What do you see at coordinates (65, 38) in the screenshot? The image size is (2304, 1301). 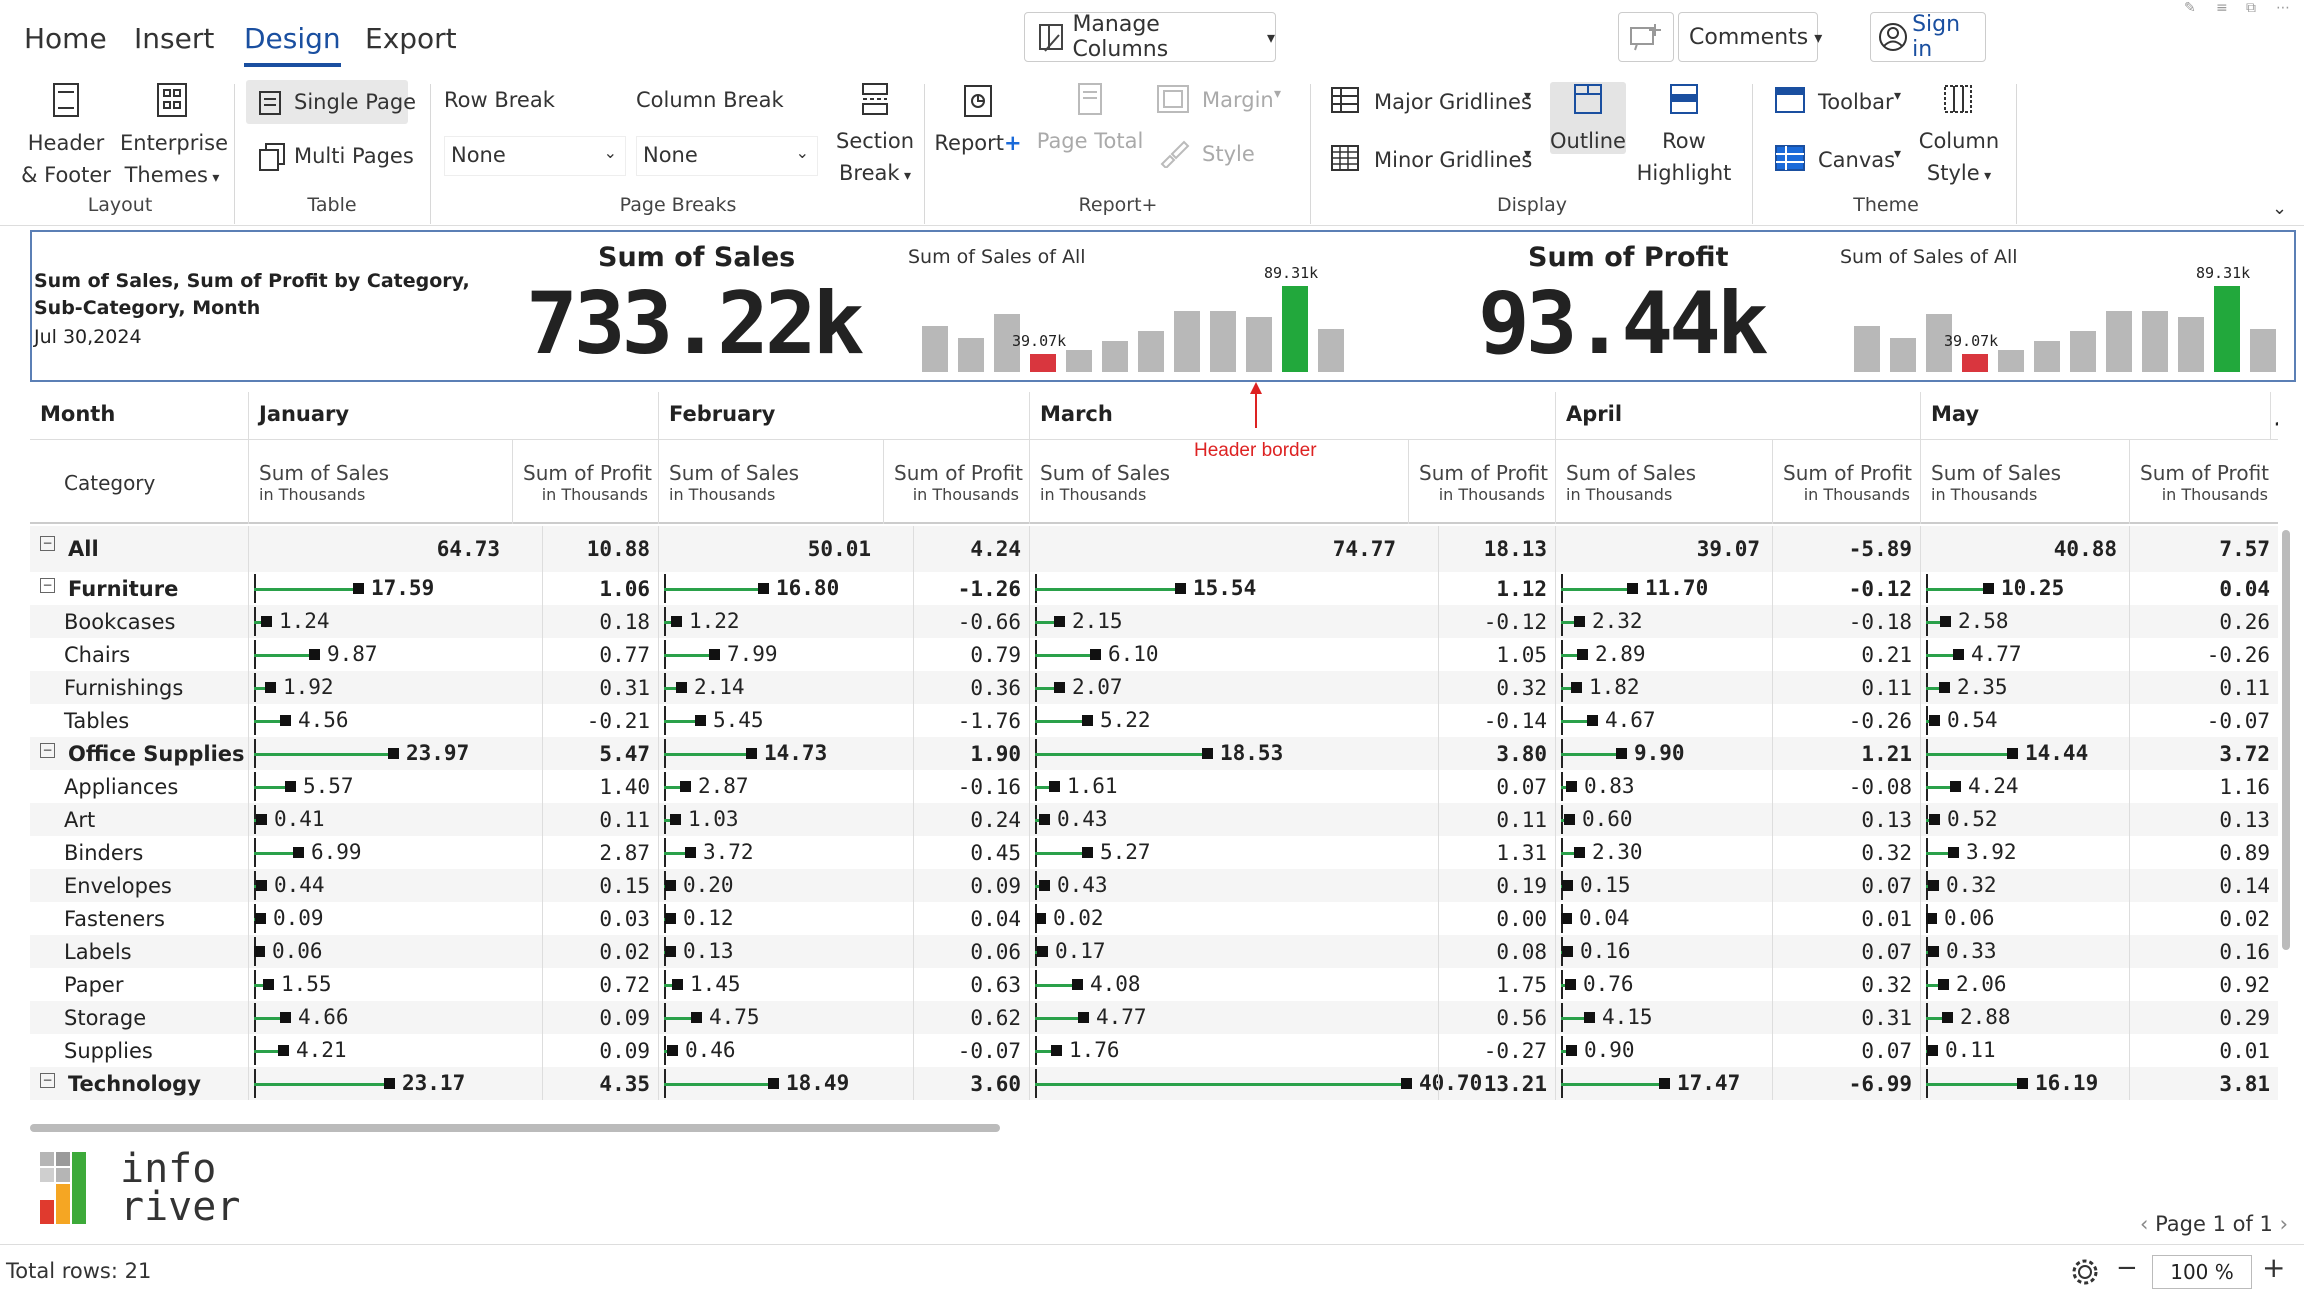 I see `tab-home: Home` at bounding box center [65, 38].